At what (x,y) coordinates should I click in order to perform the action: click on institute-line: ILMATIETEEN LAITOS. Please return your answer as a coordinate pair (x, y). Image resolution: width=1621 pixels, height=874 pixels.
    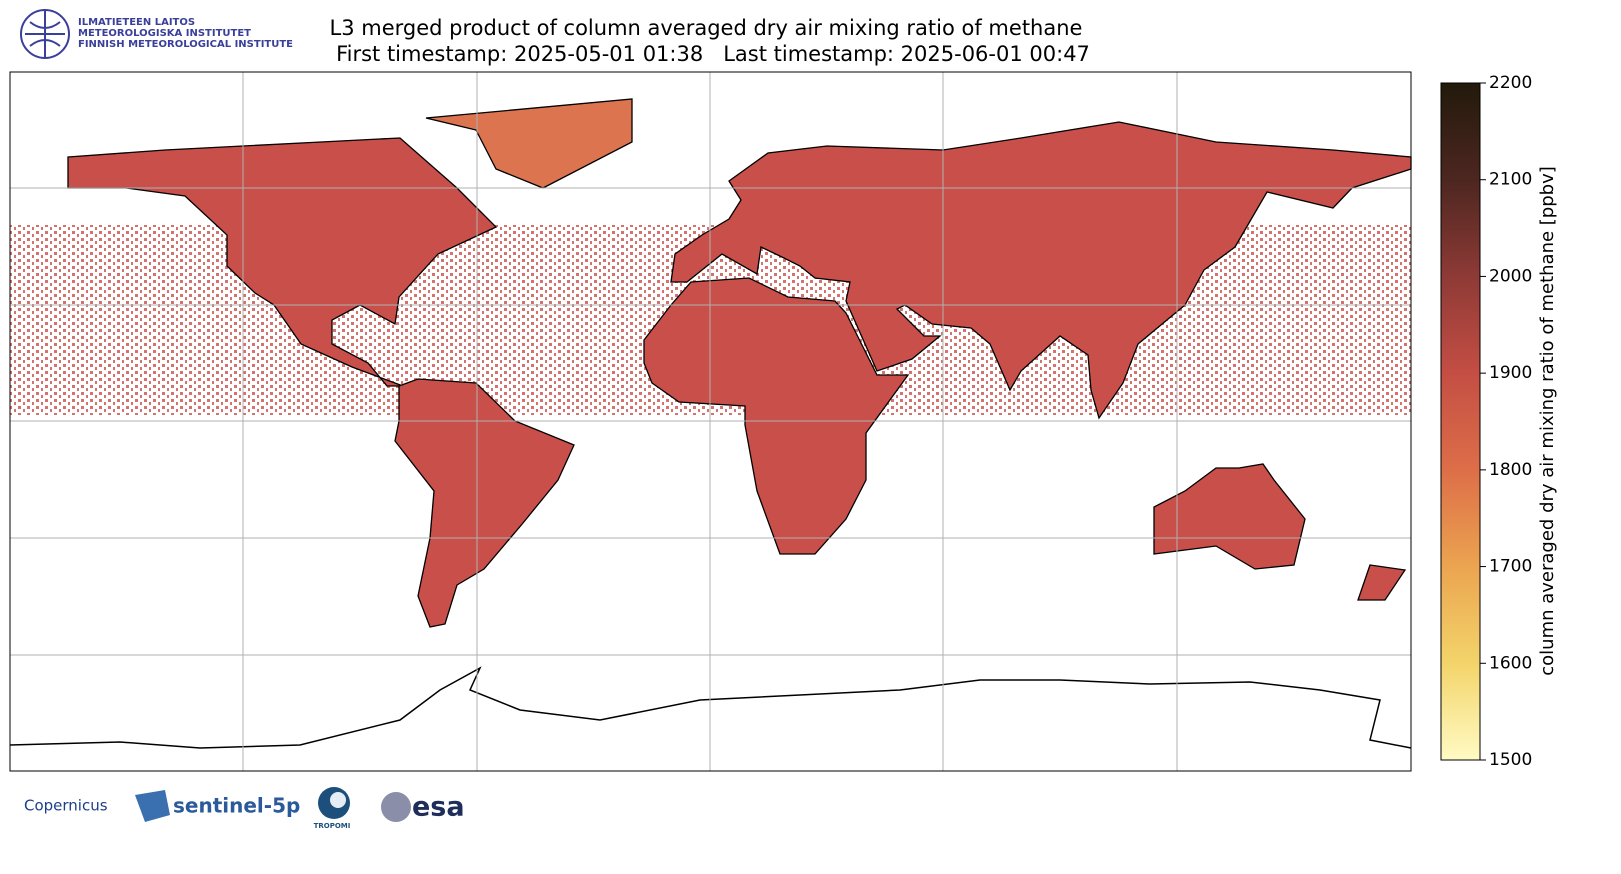
    Looking at the image, I should click on (136, 22).